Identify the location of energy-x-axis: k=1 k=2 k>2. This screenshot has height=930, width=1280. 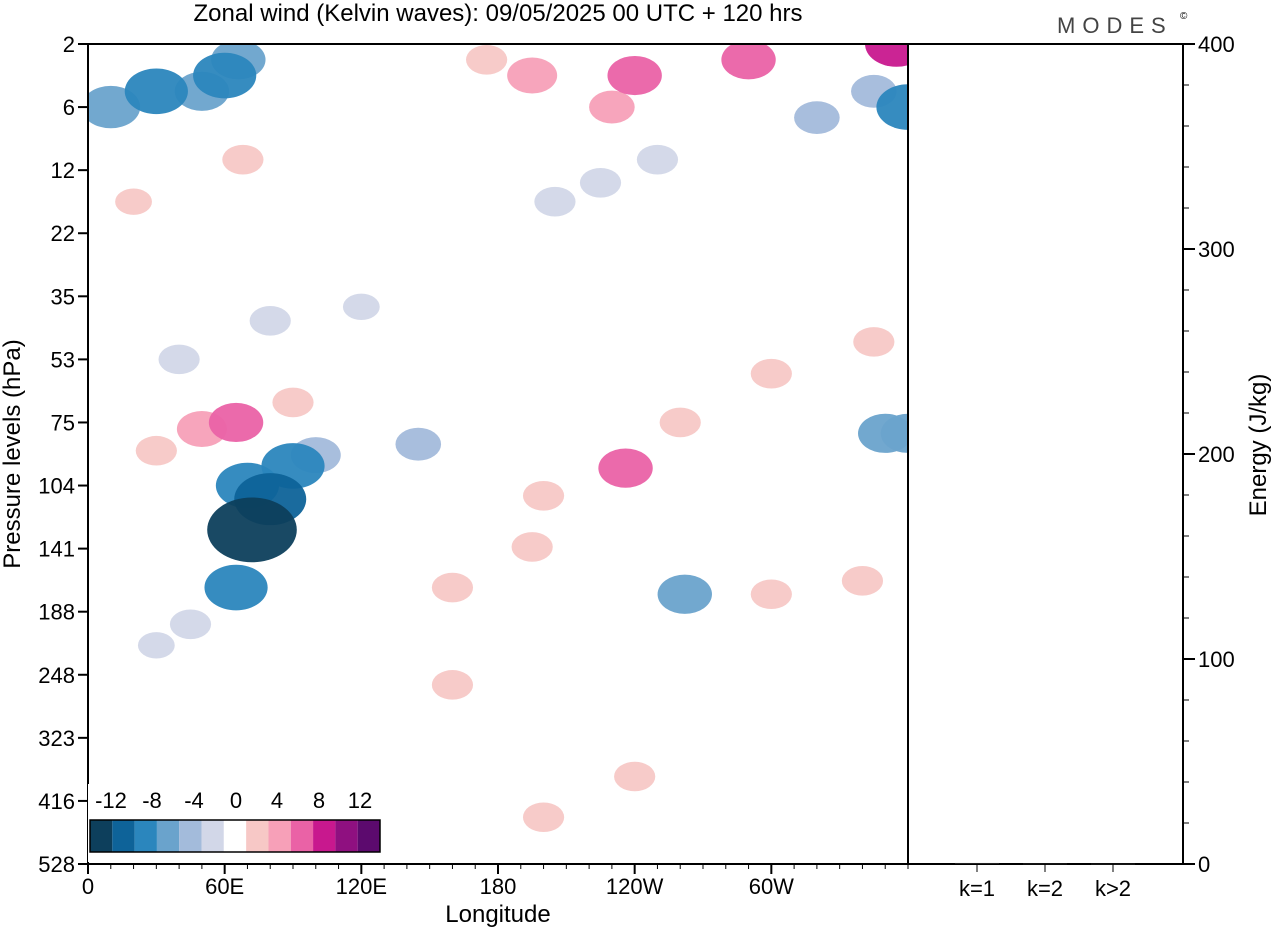
(1045, 882).